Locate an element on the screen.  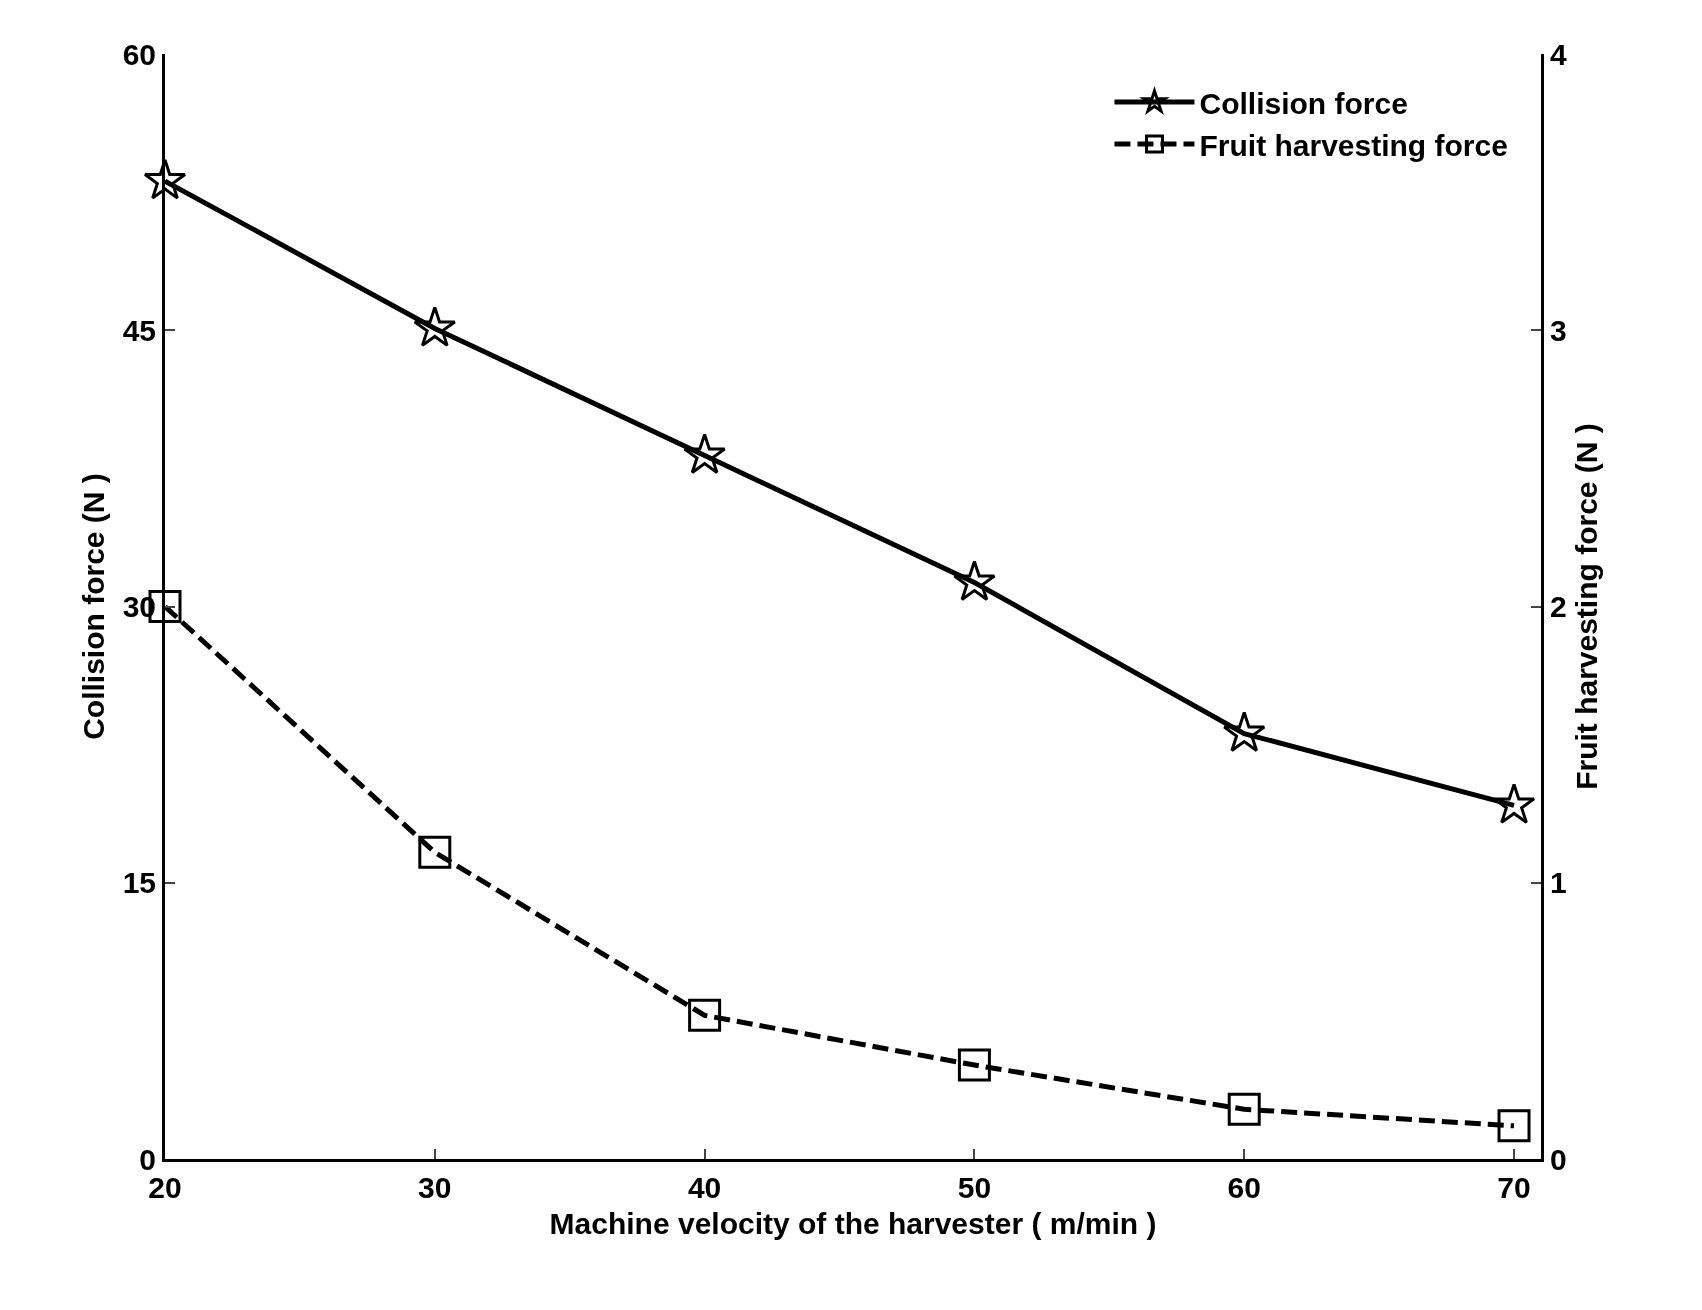
y-tick-label: 45 is located at coordinates (139, 330).